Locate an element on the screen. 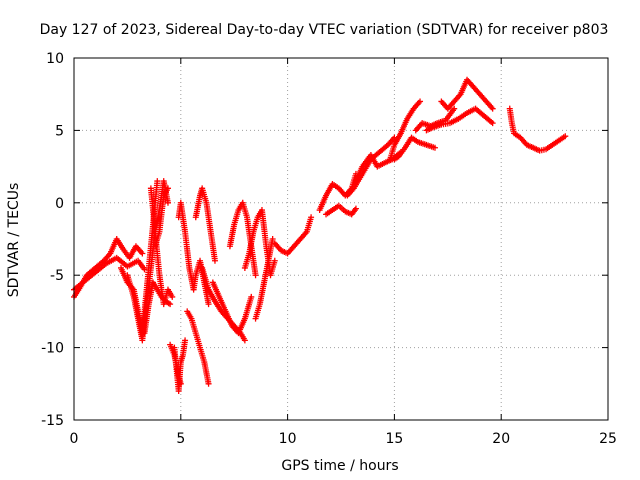 This screenshot has height=480, width=640. x-tick-label: 5 is located at coordinates (180, 439).